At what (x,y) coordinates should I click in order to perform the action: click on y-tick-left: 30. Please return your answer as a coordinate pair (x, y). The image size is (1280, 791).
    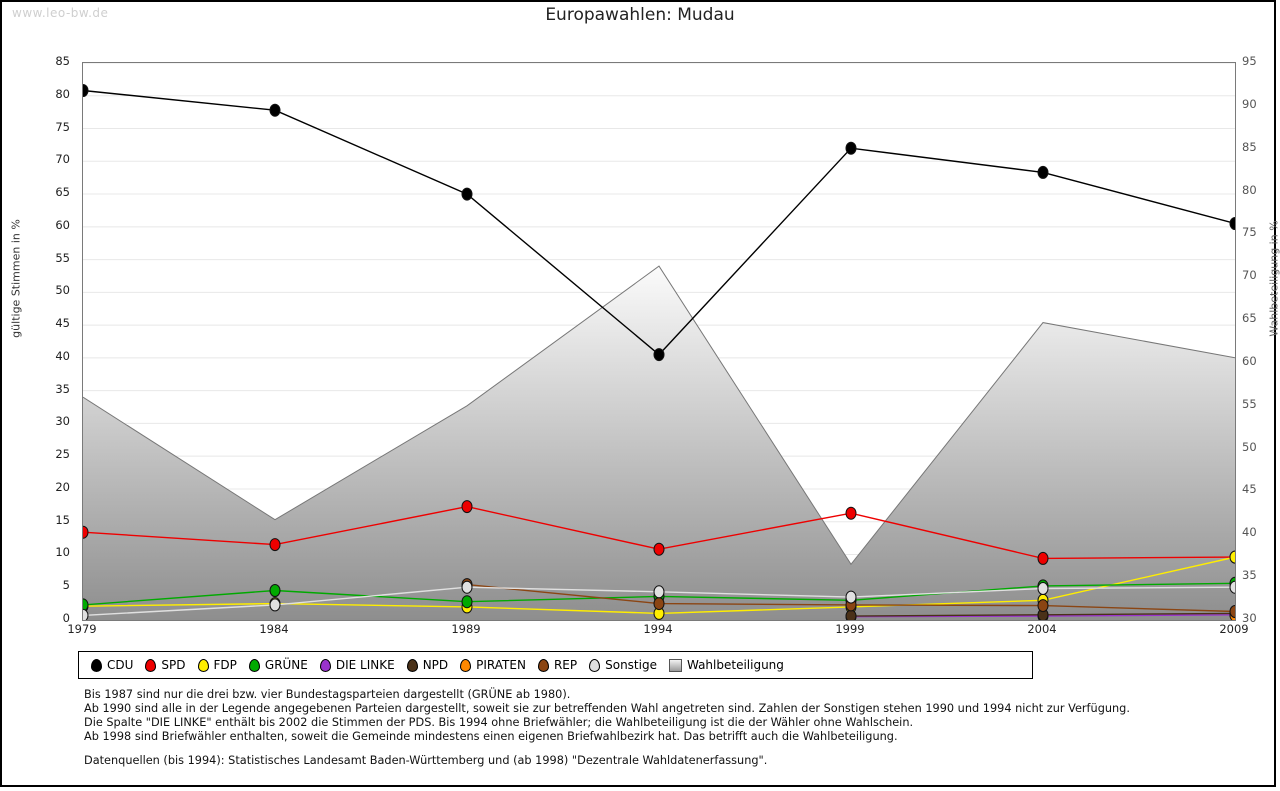
    Looking at the image, I should click on (62, 421).